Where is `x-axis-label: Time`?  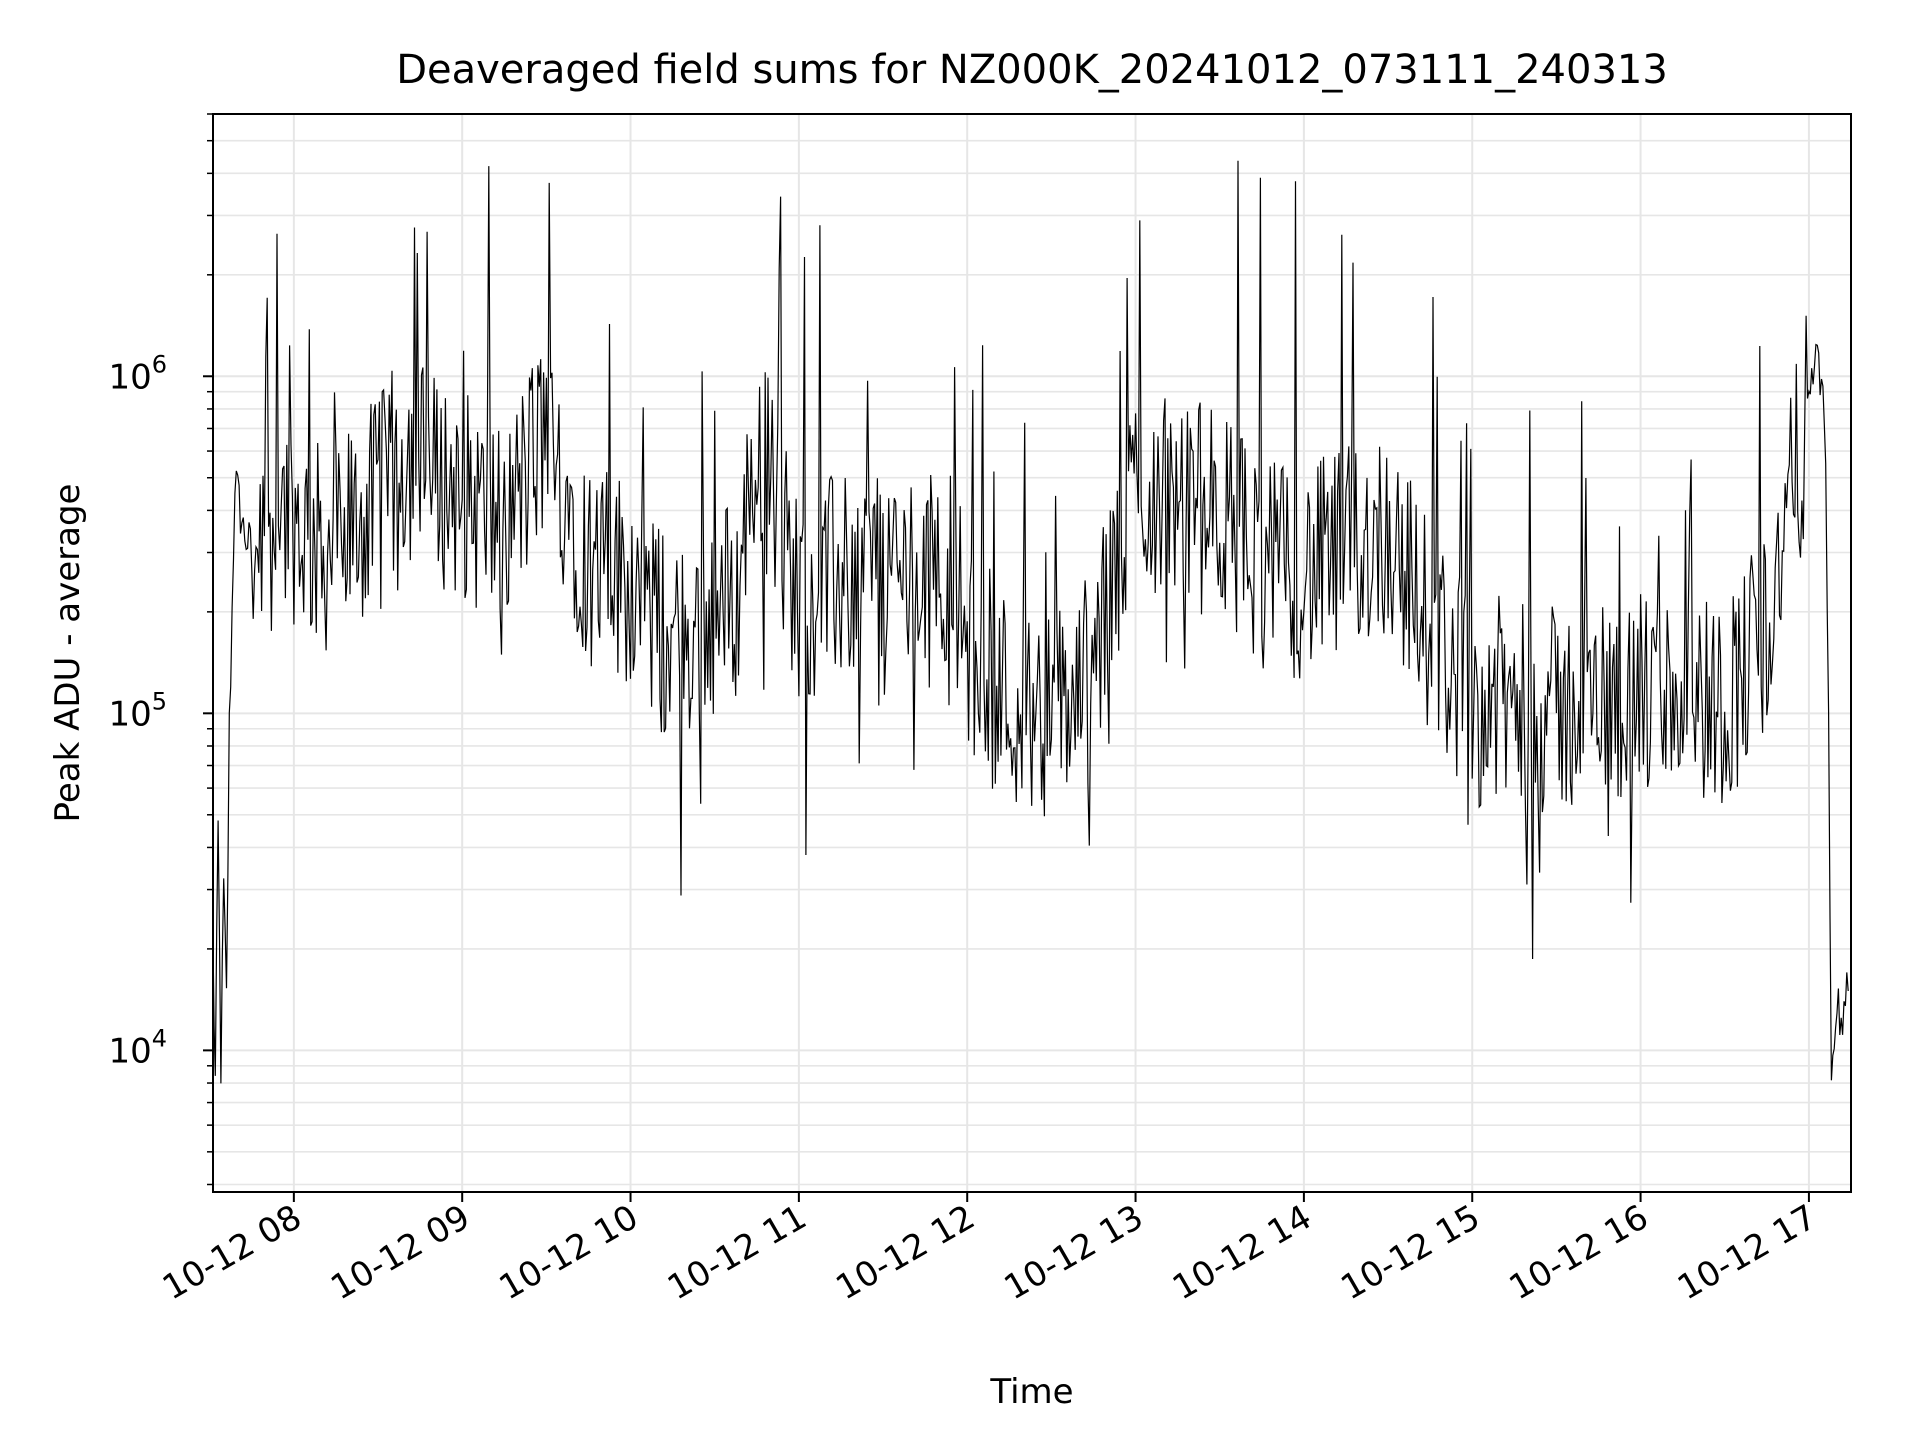
x-axis-label: Time is located at coordinates (1031, 1392).